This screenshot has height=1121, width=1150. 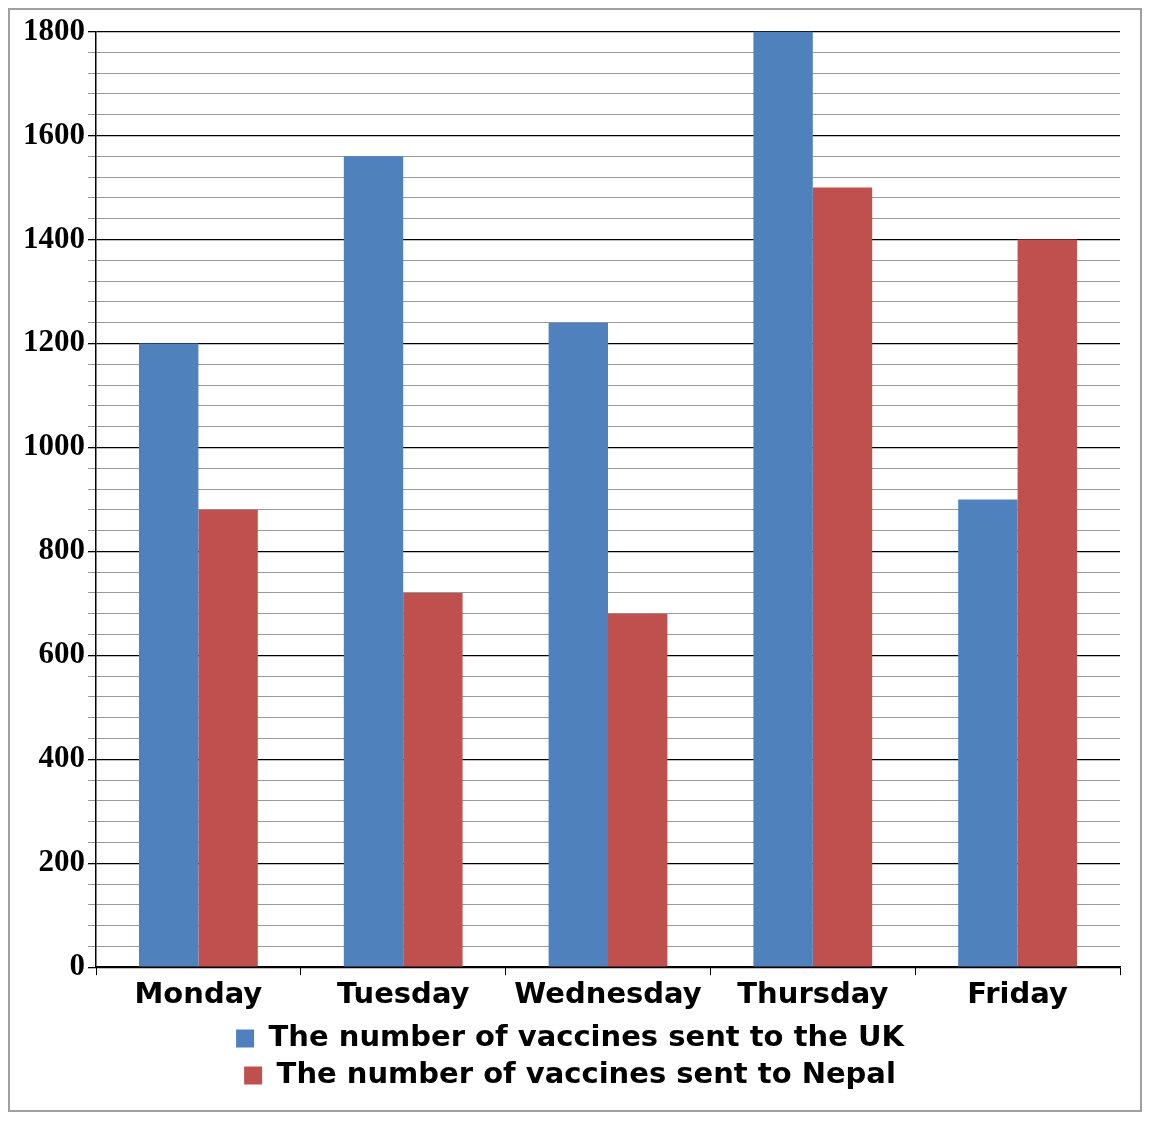 What do you see at coordinates (61, 861) in the screenshot?
I see `y-tick-label: 200` at bounding box center [61, 861].